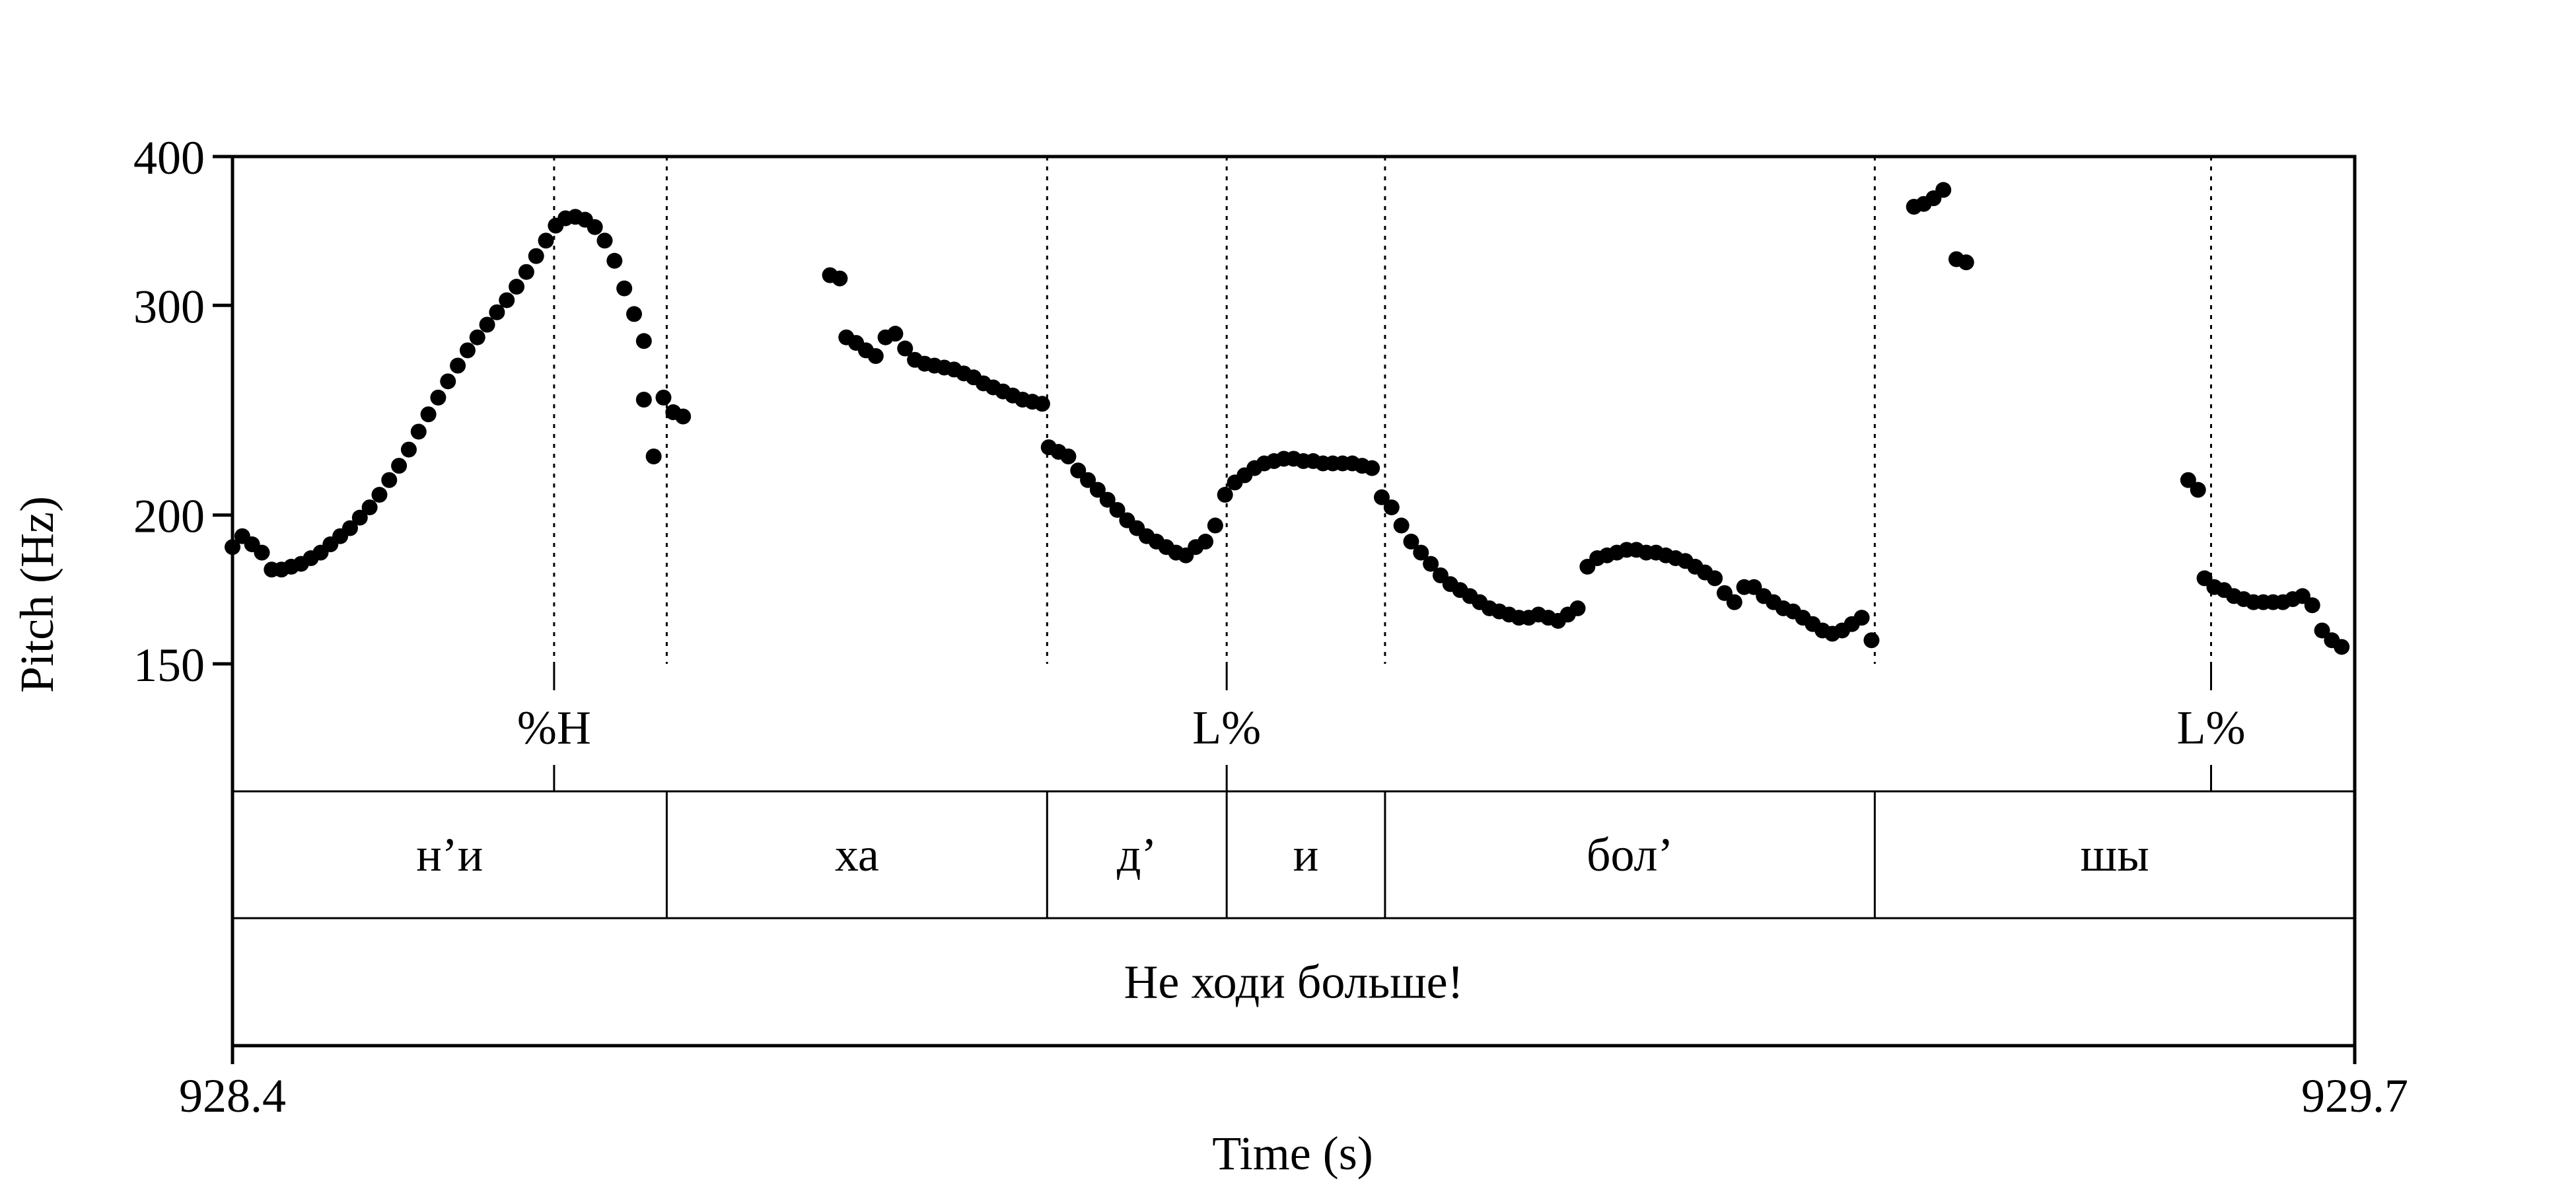 This screenshot has height=1189, width=2576. Describe the element at coordinates (857, 854) in the screenshot. I see `interval-label: ха` at that location.